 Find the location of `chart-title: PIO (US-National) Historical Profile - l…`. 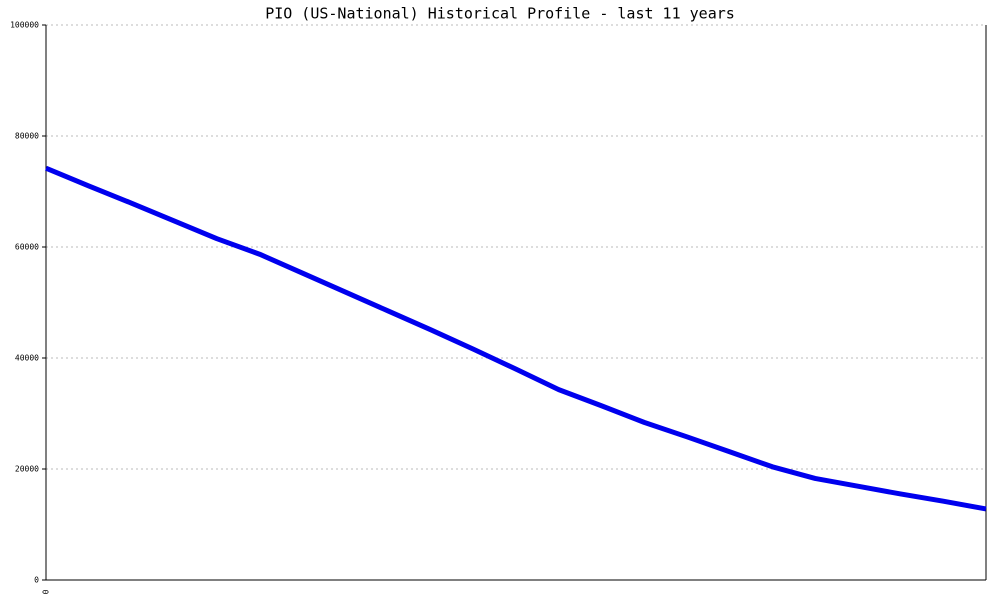

chart-title: PIO (US-National) Historical Profile - l… is located at coordinates (500, 14).